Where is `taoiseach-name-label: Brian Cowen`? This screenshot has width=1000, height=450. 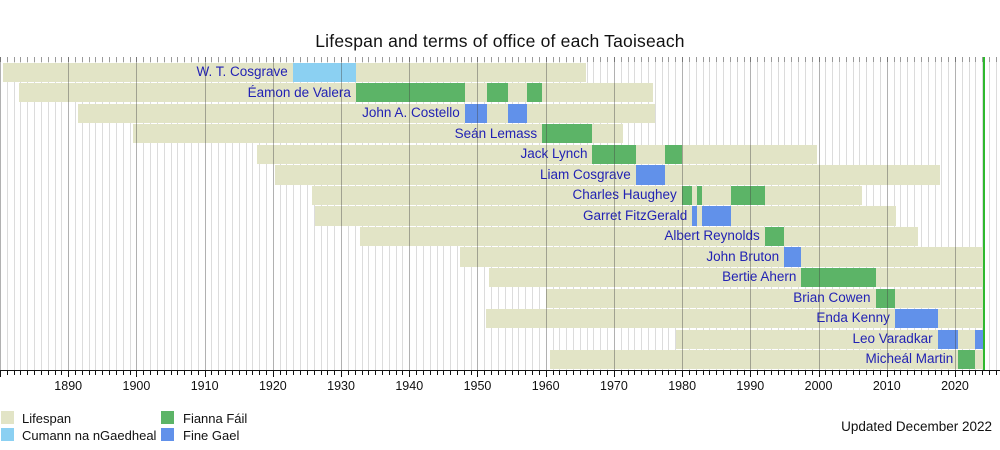 taoiseach-name-label: Brian Cowen is located at coordinates (832, 297).